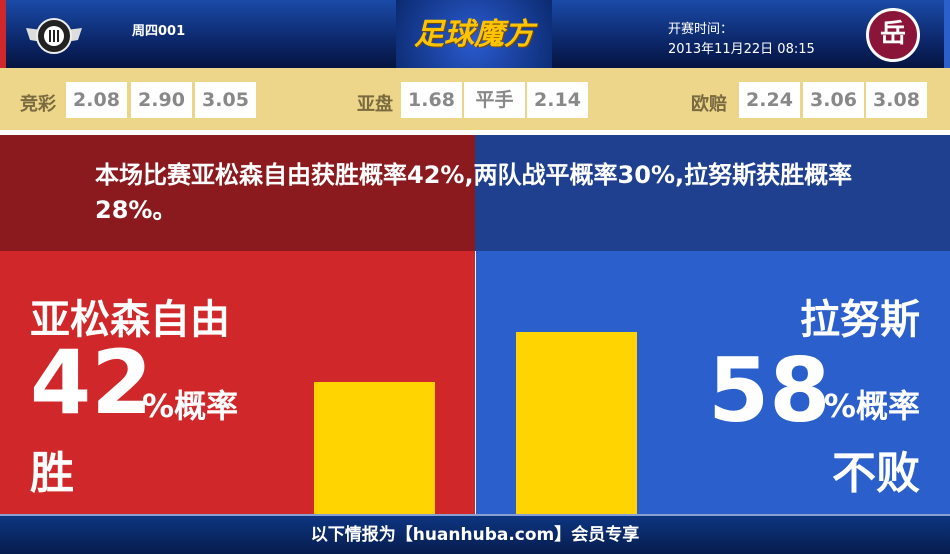  What do you see at coordinates (871, 406) in the screenshot?
I see `away-percent-unit: %概率` at bounding box center [871, 406].